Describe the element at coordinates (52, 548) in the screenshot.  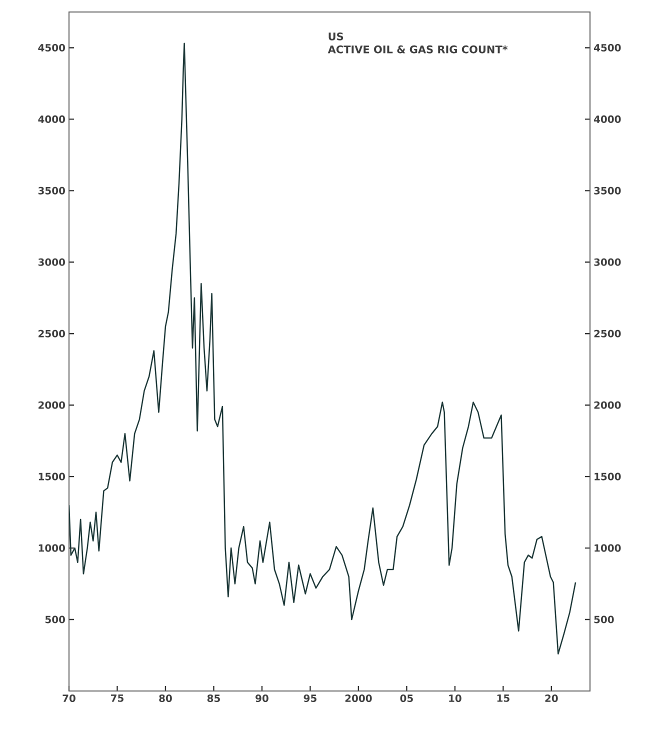
I see `y-tick-label: 1000` at that location.